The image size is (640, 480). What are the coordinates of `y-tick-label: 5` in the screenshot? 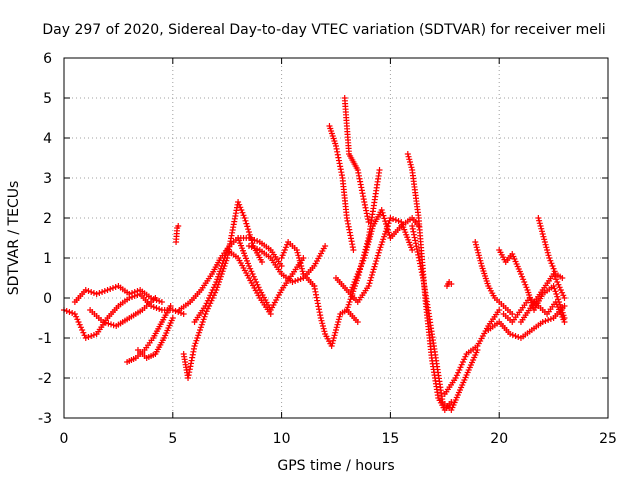 It's located at (47, 99).